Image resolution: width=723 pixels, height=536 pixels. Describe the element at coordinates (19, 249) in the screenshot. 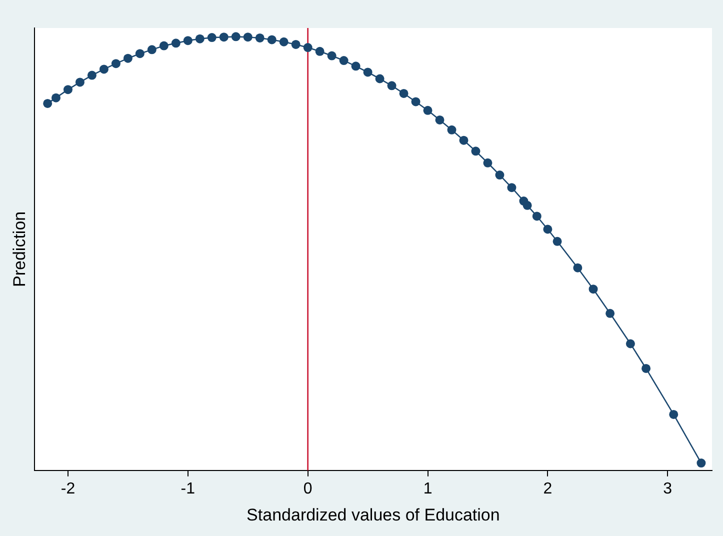

I see `y-axis-title: Prediction` at that location.